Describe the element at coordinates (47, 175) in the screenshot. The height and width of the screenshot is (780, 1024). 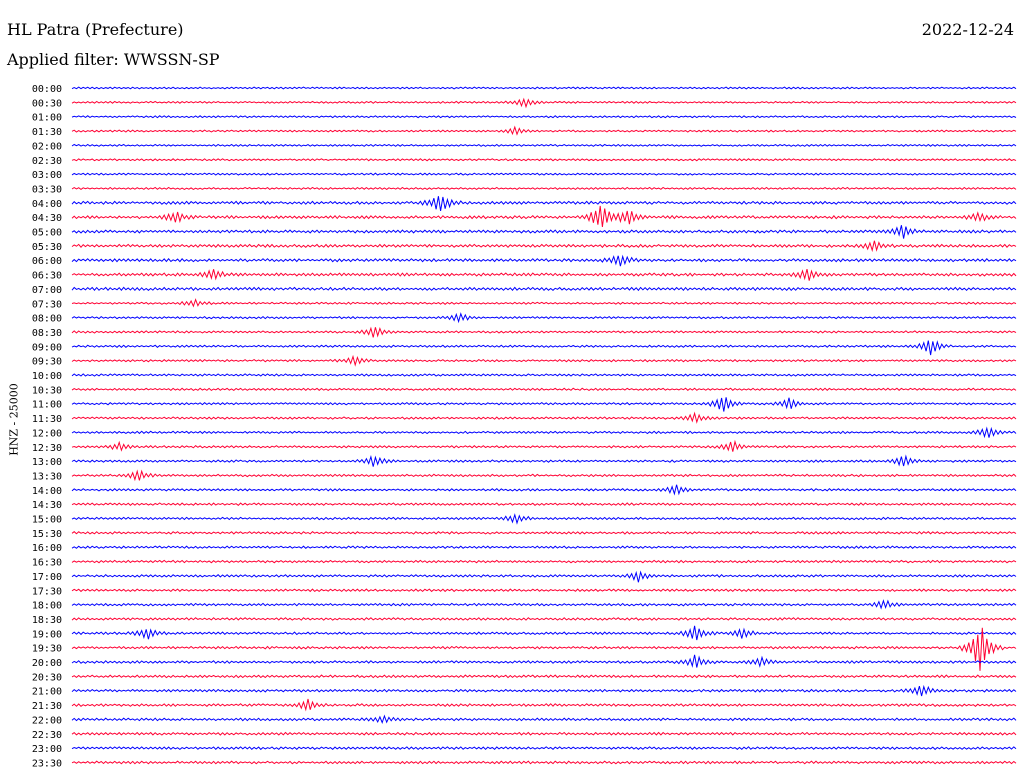
I see `time-label-0300: 03:00` at that location.